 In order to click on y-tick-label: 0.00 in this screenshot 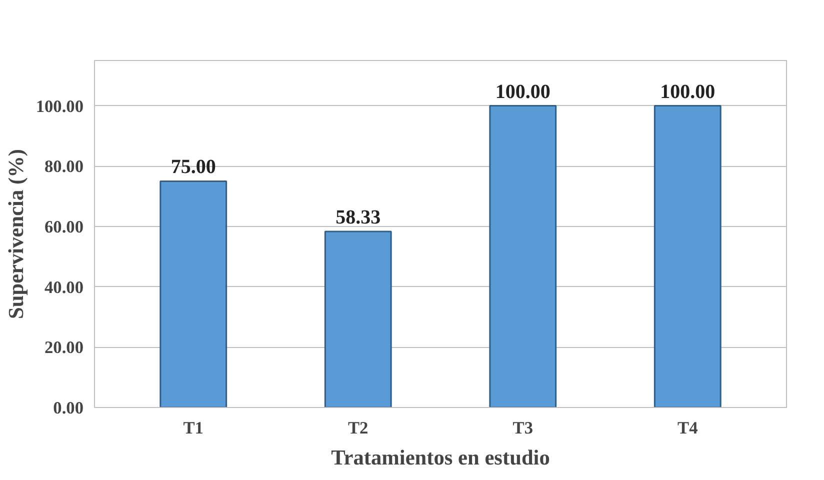, I will do `click(68, 408)`.